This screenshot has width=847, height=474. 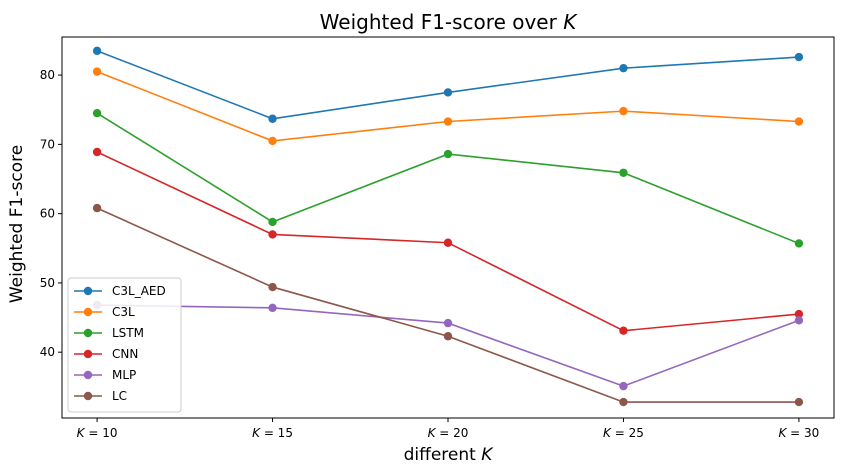 What do you see at coordinates (125, 354) in the screenshot?
I see `legend-label: CNN` at bounding box center [125, 354].